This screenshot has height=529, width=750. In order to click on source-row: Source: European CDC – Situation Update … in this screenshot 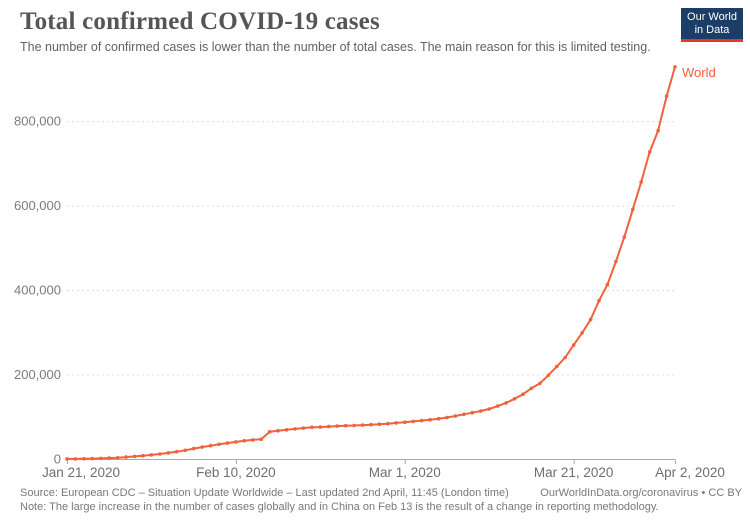, I will do `click(381, 493)`.